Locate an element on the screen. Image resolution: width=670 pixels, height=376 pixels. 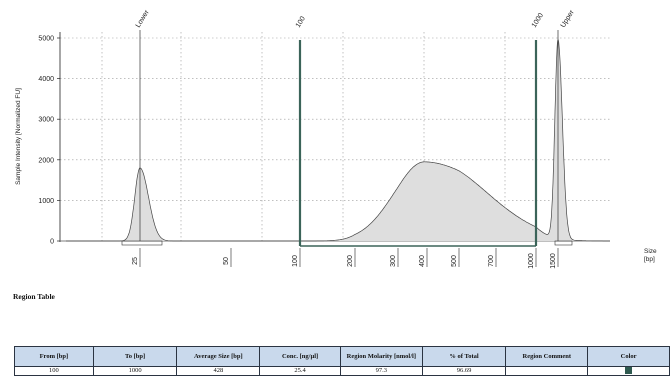
x-tick-label: 300 is located at coordinates (393, 261).